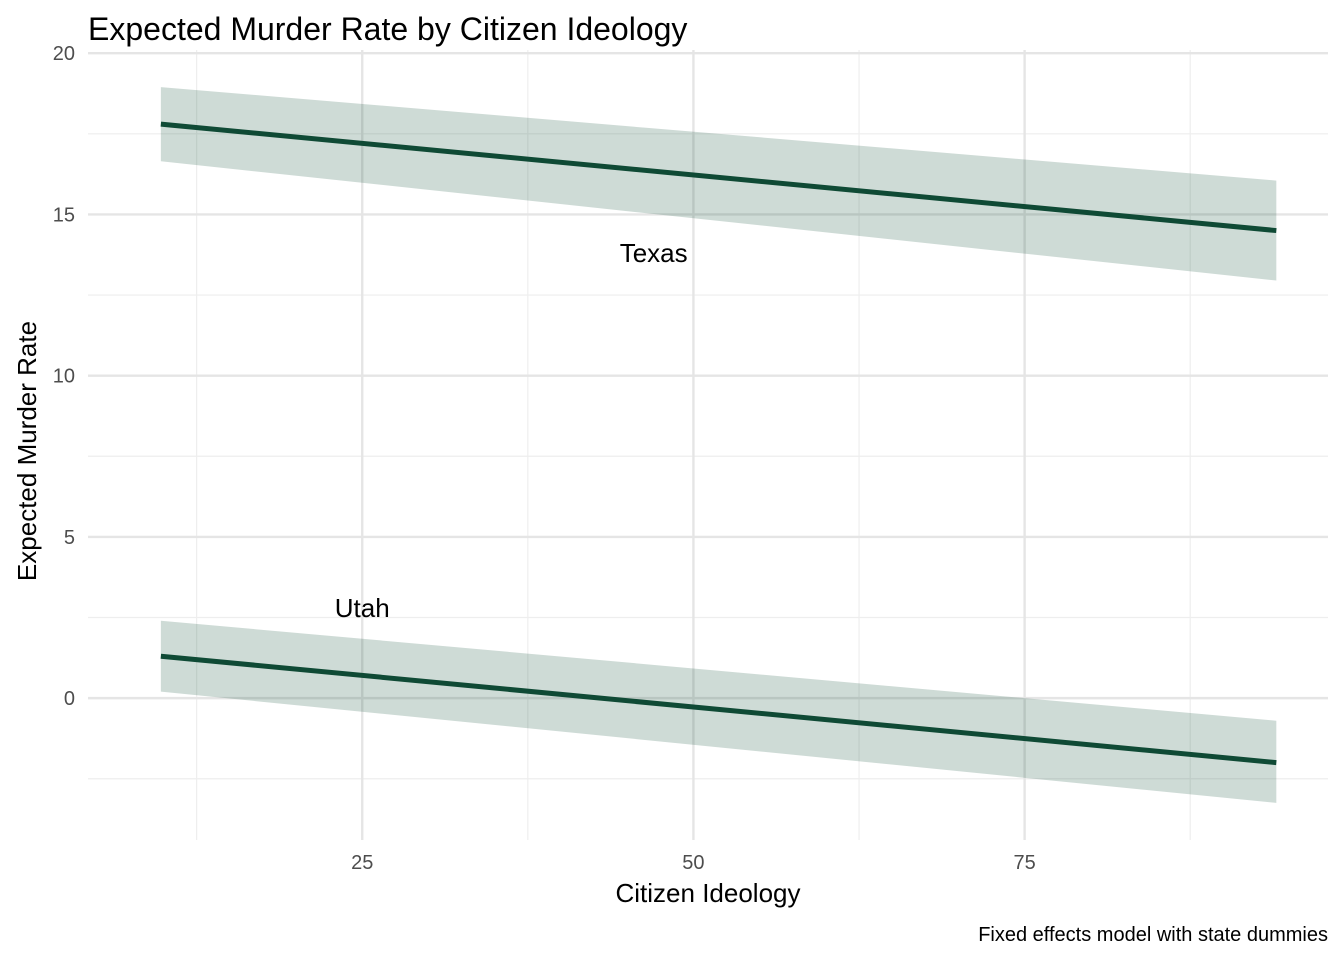 The width and height of the screenshot is (1344, 960). I want to click on x-tick-label: 50, so click(693, 863).